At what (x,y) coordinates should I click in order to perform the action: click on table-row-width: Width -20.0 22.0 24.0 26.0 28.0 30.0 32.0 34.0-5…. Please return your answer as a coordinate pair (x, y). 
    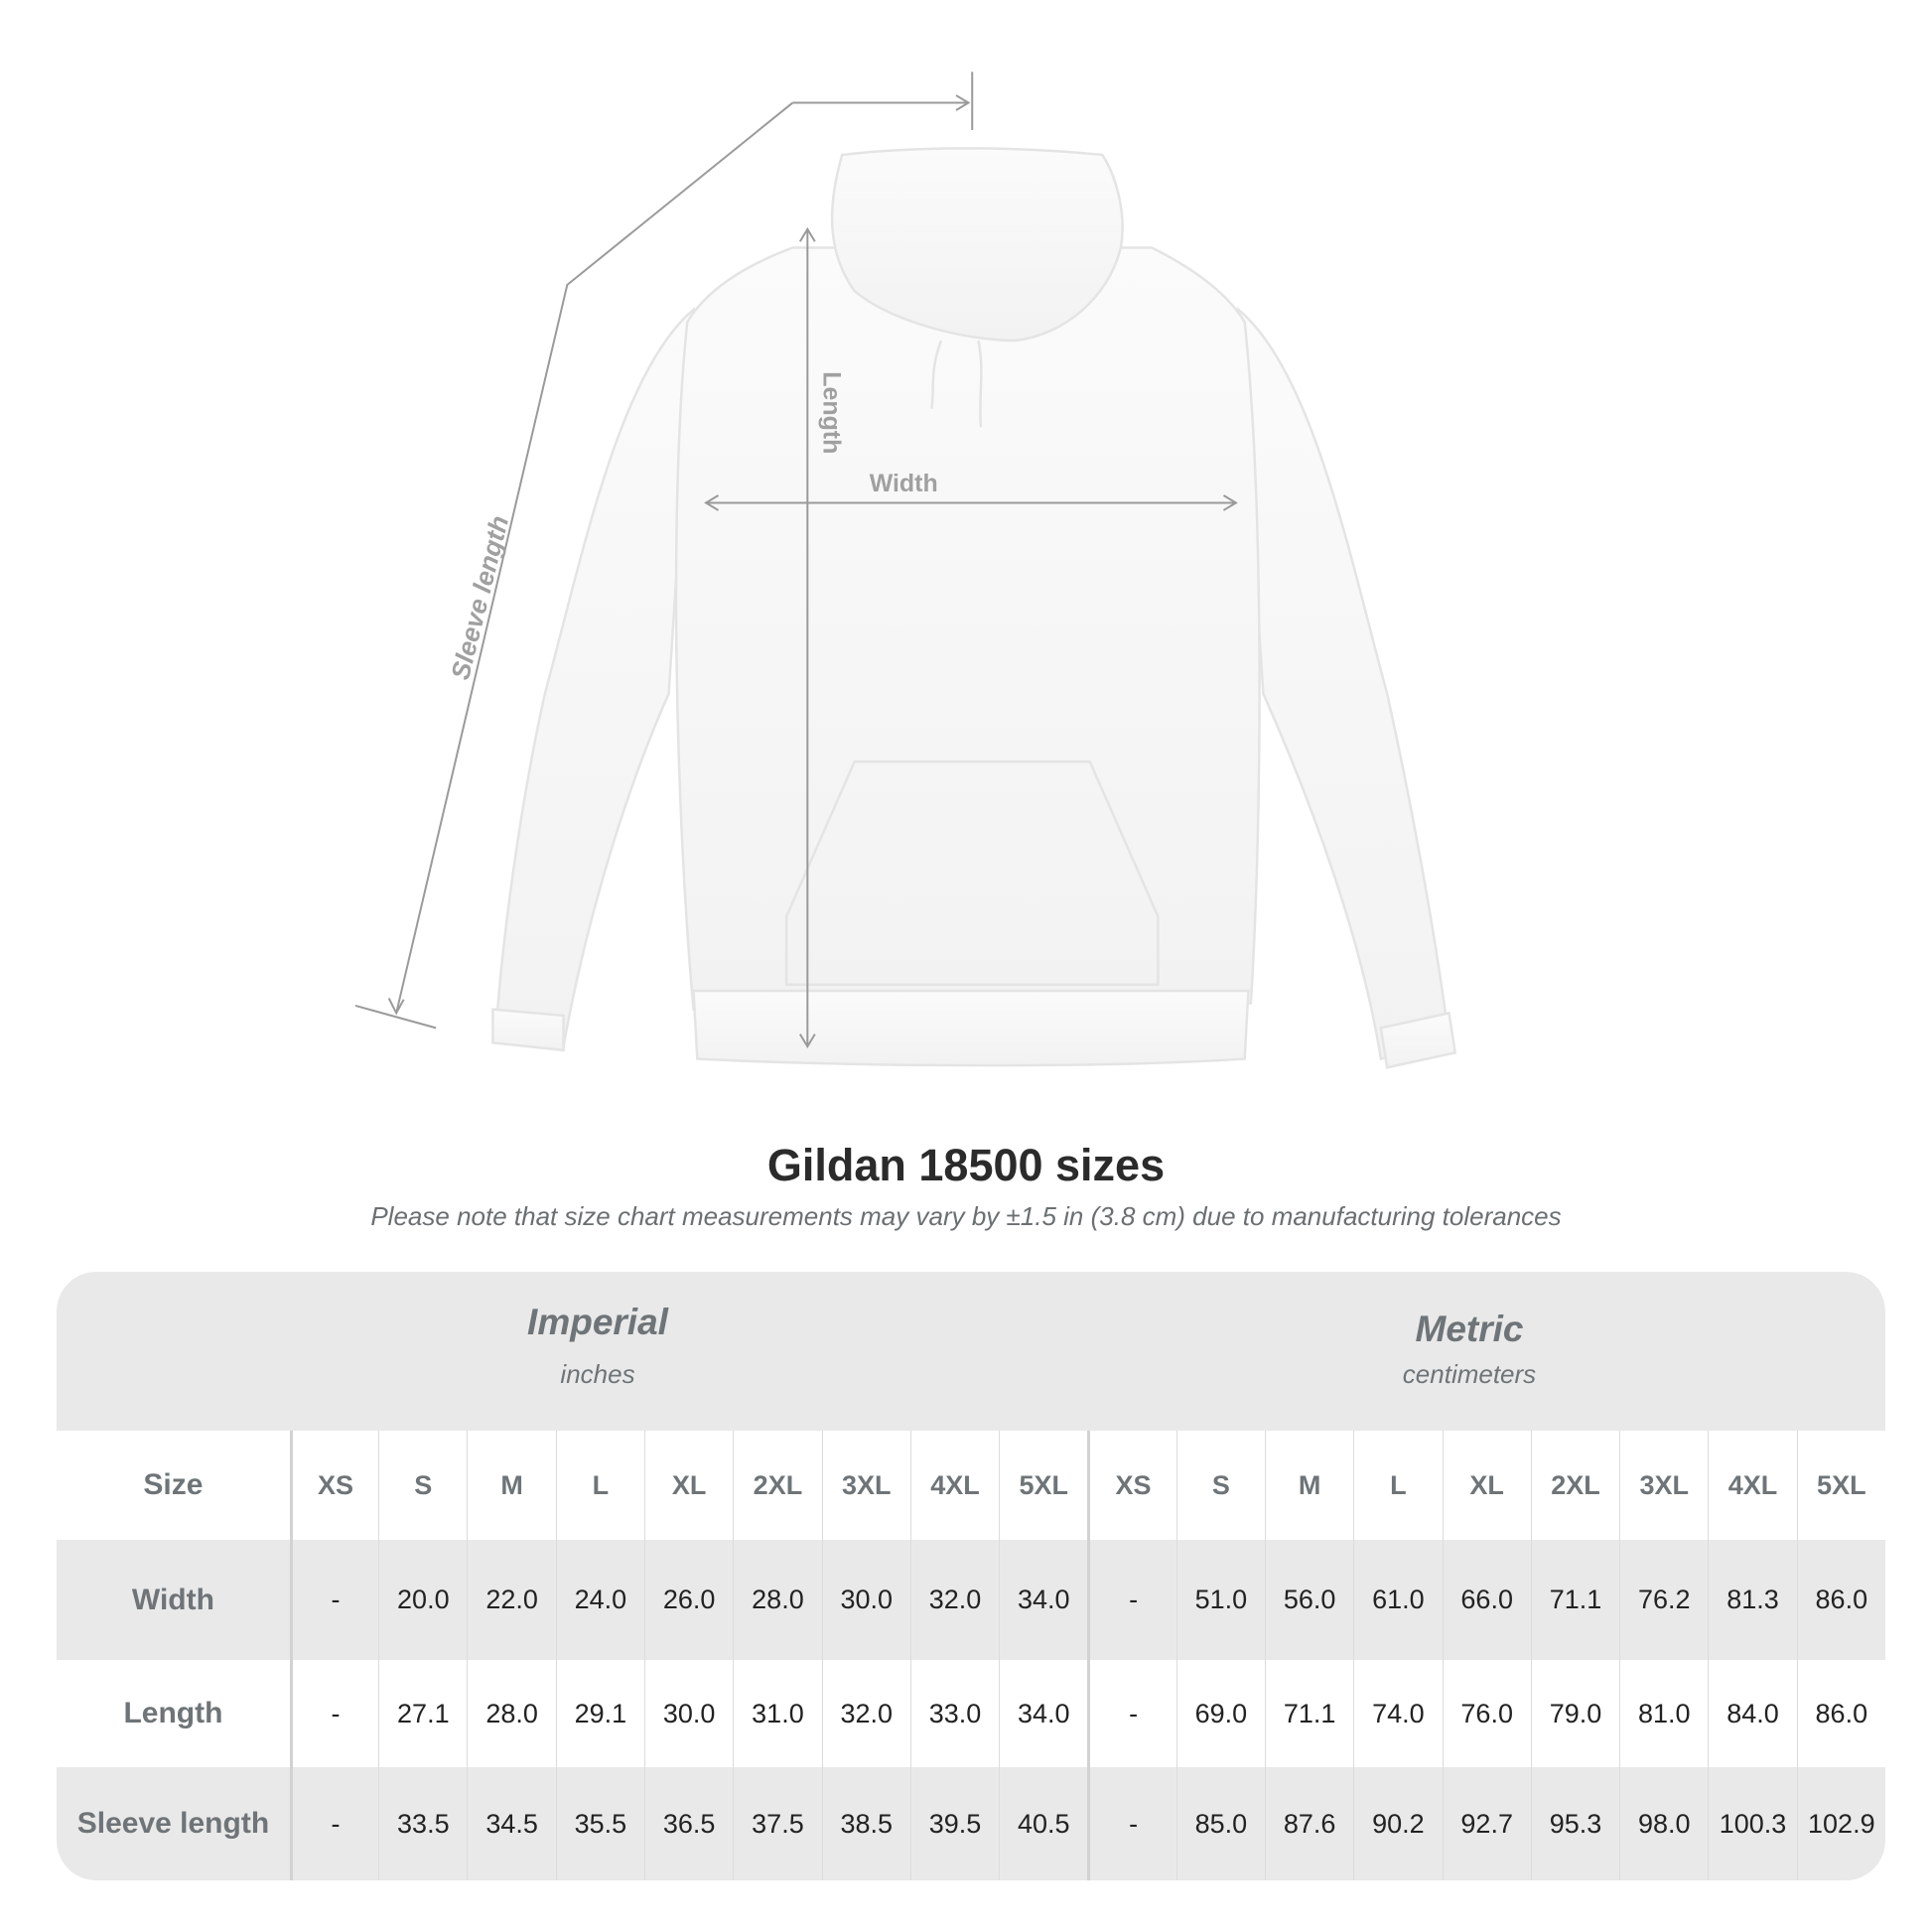
    Looking at the image, I should click on (971, 1600).